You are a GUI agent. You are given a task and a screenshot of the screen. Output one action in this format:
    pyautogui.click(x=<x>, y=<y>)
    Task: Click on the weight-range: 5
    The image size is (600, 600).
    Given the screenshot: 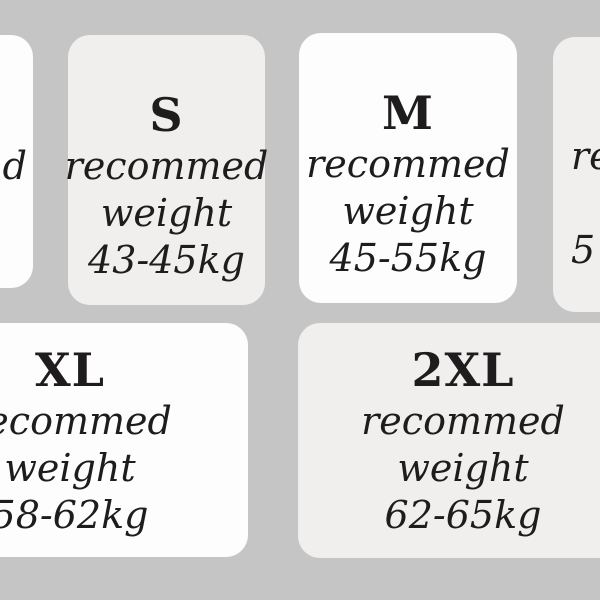 What is the action you would take?
    pyautogui.click(x=583, y=250)
    